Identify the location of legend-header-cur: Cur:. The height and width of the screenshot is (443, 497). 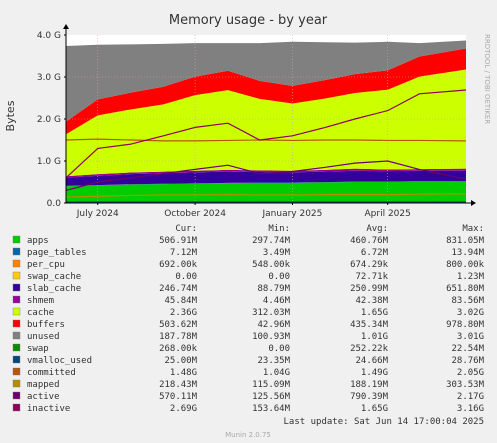
(186, 229).